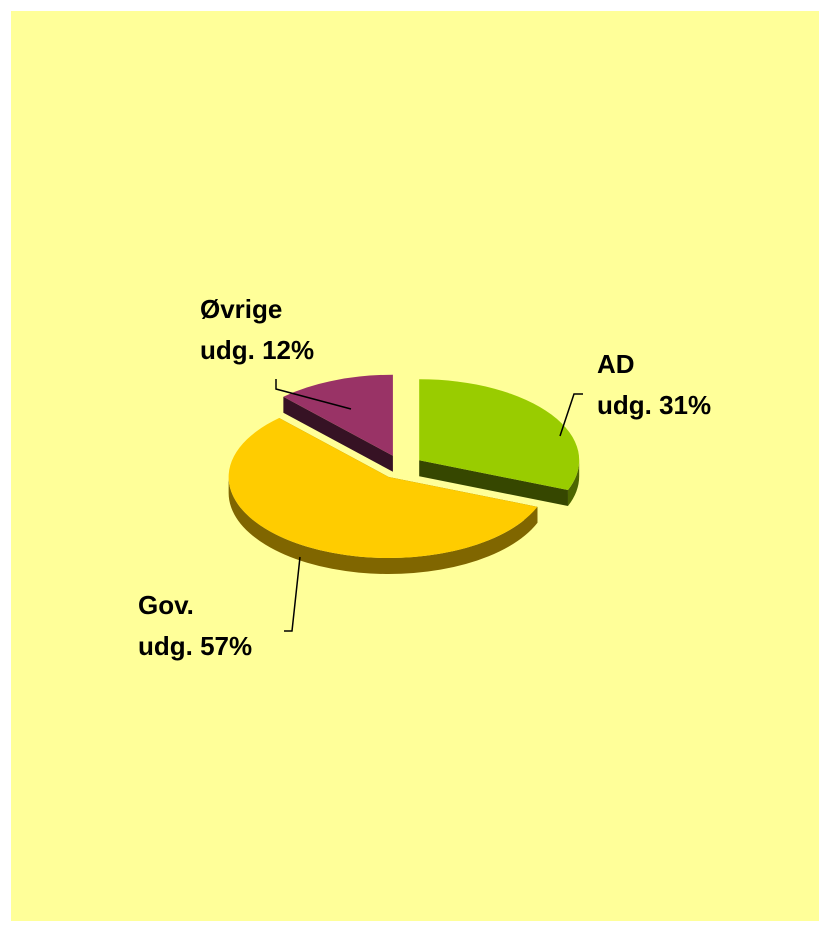 The image size is (830, 934). Describe the element at coordinates (241, 309) in the screenshot. I see `slice-label-ovrige-name: Øvrige` at that location.